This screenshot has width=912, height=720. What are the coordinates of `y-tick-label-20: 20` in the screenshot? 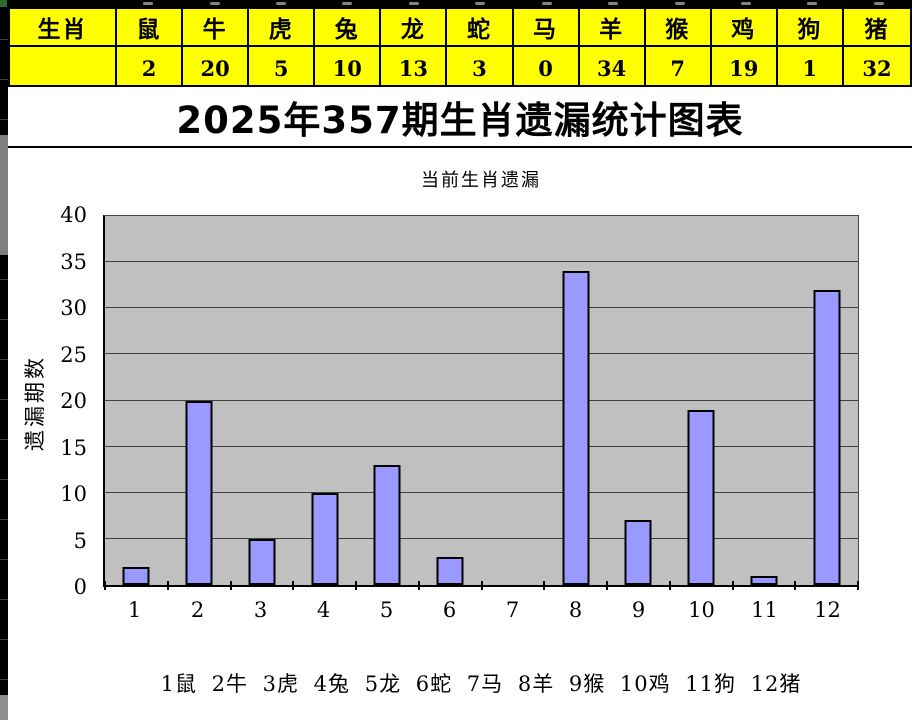 It's located at (73, 401).